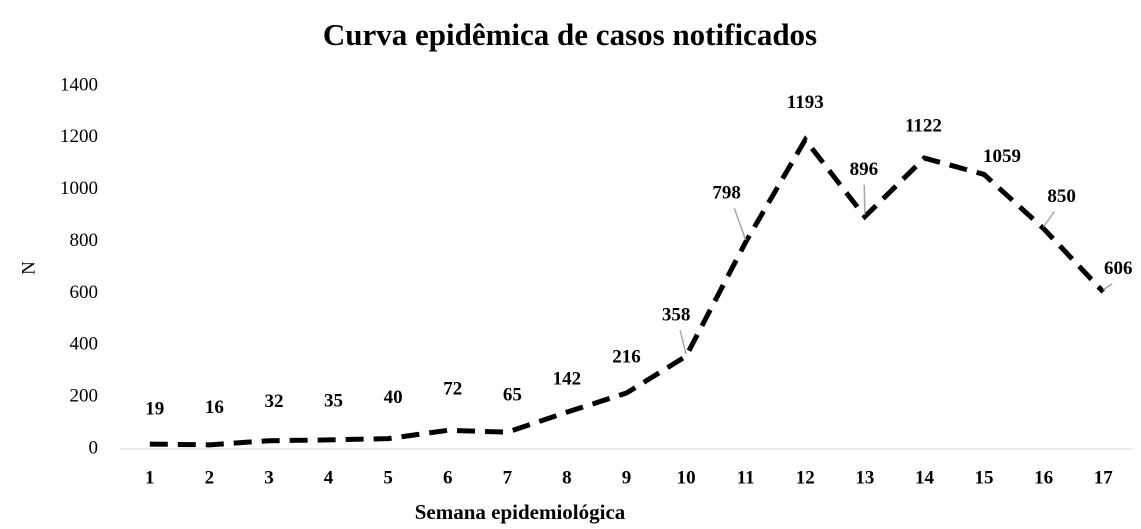 Image resolution: width=1141 pixels, height=529 pixels. Describe the element at coordinates (686, 477) in the screenshot. I see `x-tick-label: 10` at that location.